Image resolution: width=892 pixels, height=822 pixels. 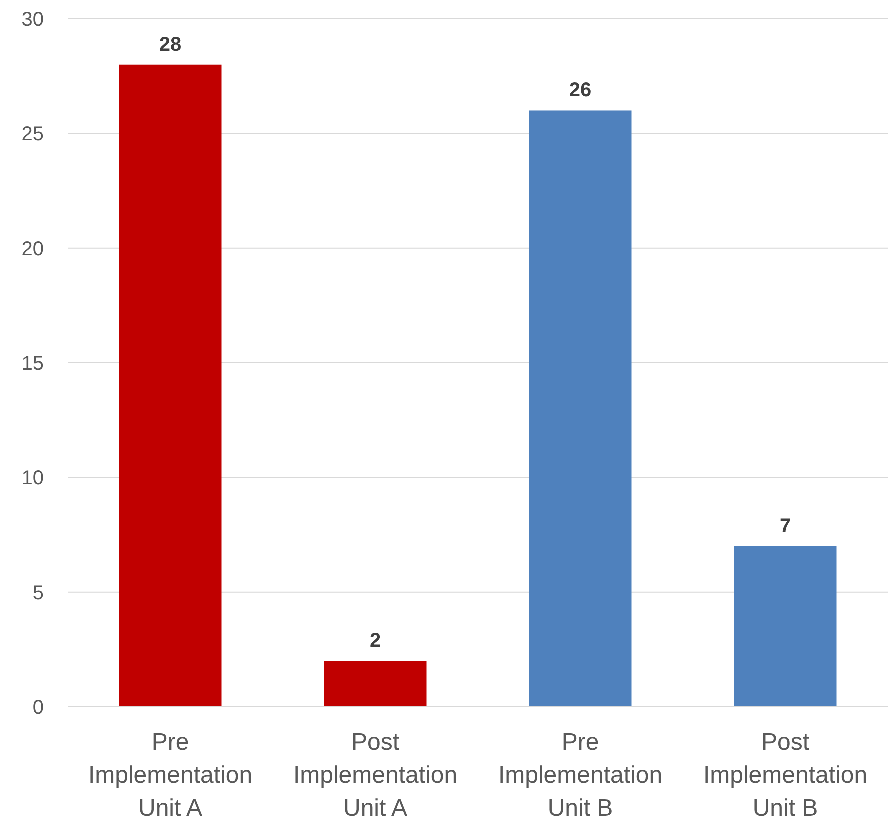 I want to click on data-label: 2, so click(x=376, y=641).